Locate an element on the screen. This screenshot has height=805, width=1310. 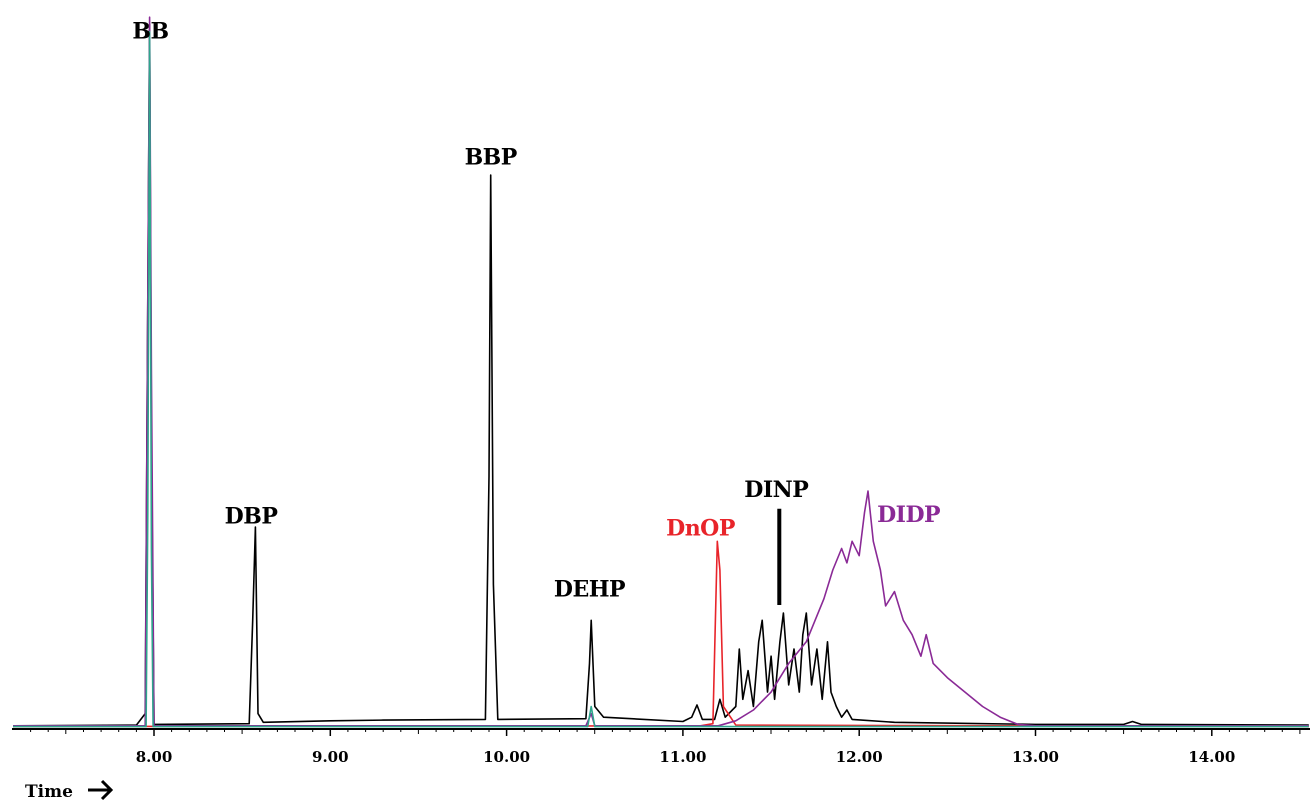
peak-label-bb: BB is located at coordinates (150, 32).